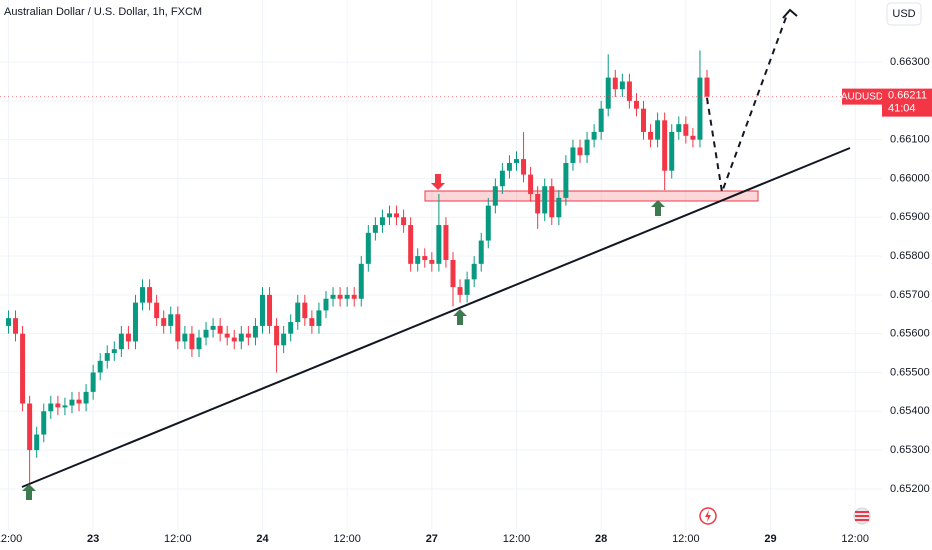  Describe the element at coordinates (910, 178) in the screenshot. I see `y-tick-label: 0.66000` at that location.